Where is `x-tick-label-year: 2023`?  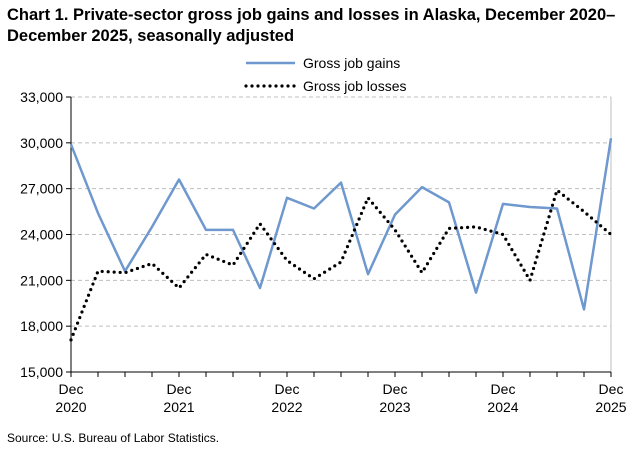
x-tick-label-year: 2023 is located at coordinates (394, 407).